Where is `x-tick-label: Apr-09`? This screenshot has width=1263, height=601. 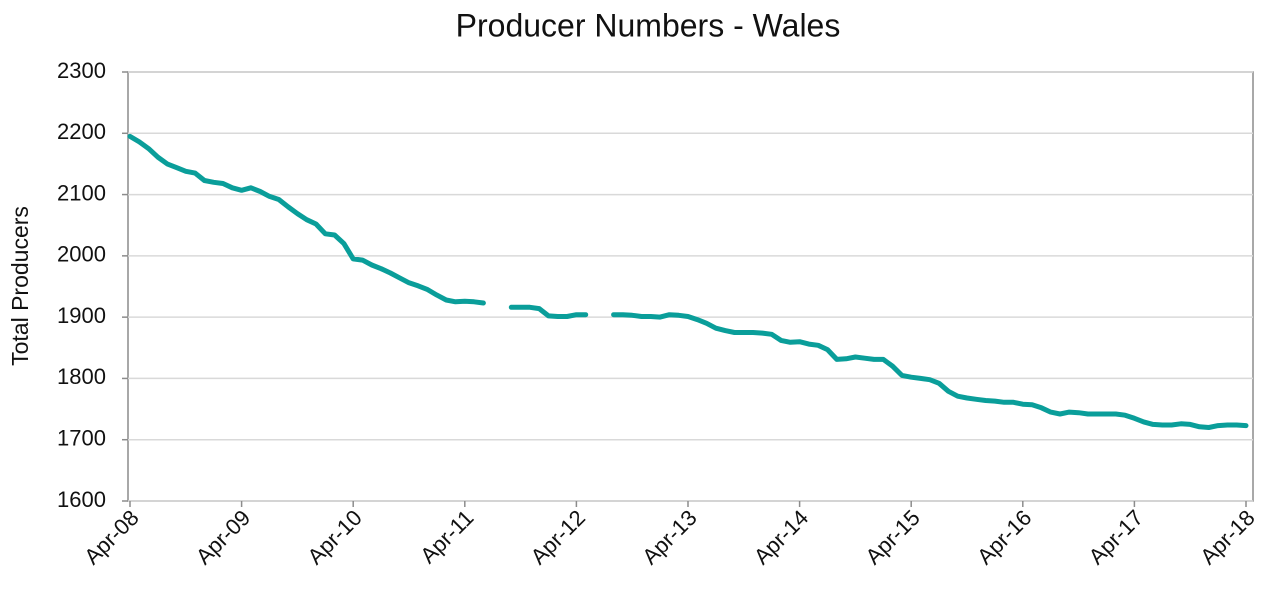 x-tick-label: Apr-09 is located at coordinates (223, 537).